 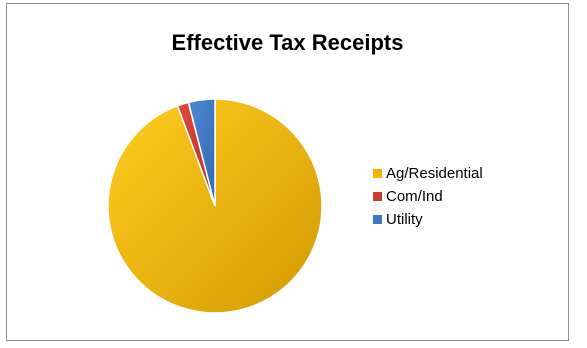 I want to click on legend: Ag/Residential Com/Ind Utility, so click(x=428, y=196).